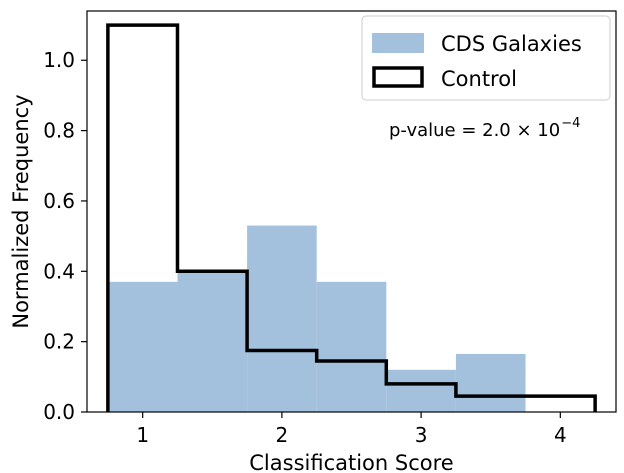 The height and width of the screenshot is (473, 624). I want to click on legend-label-cds-galaxies: CDS Galaxies, so click(511, 44).